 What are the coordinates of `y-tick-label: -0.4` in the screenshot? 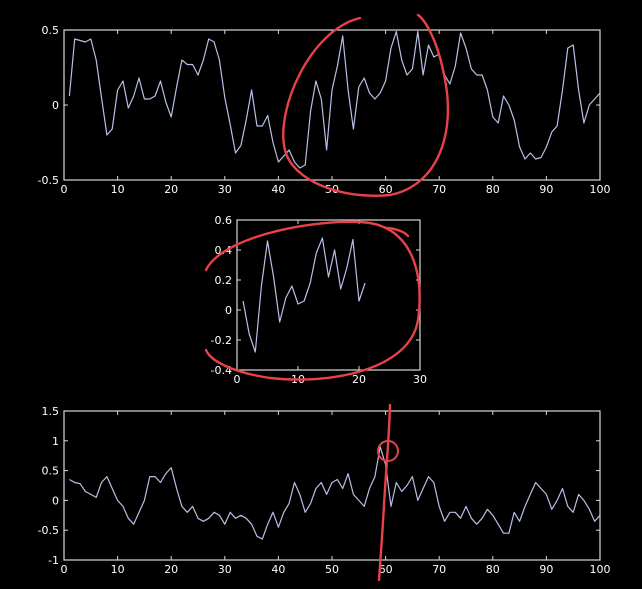 It's located at (221, 370).